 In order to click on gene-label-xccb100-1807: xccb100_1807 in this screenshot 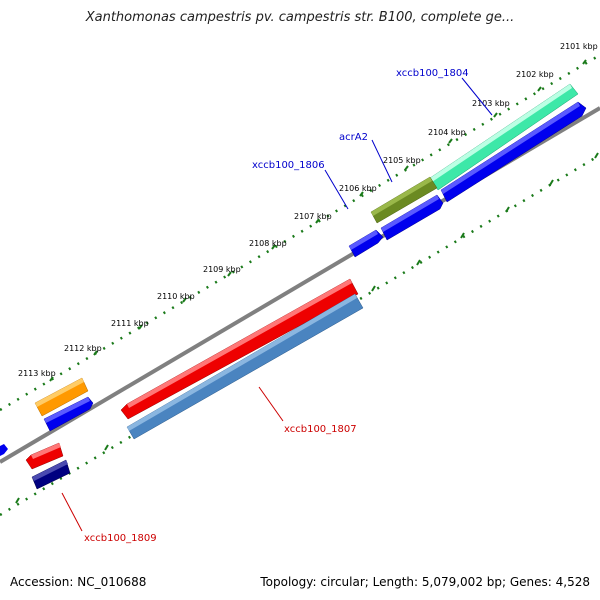, I will do `click(320, 429)`.